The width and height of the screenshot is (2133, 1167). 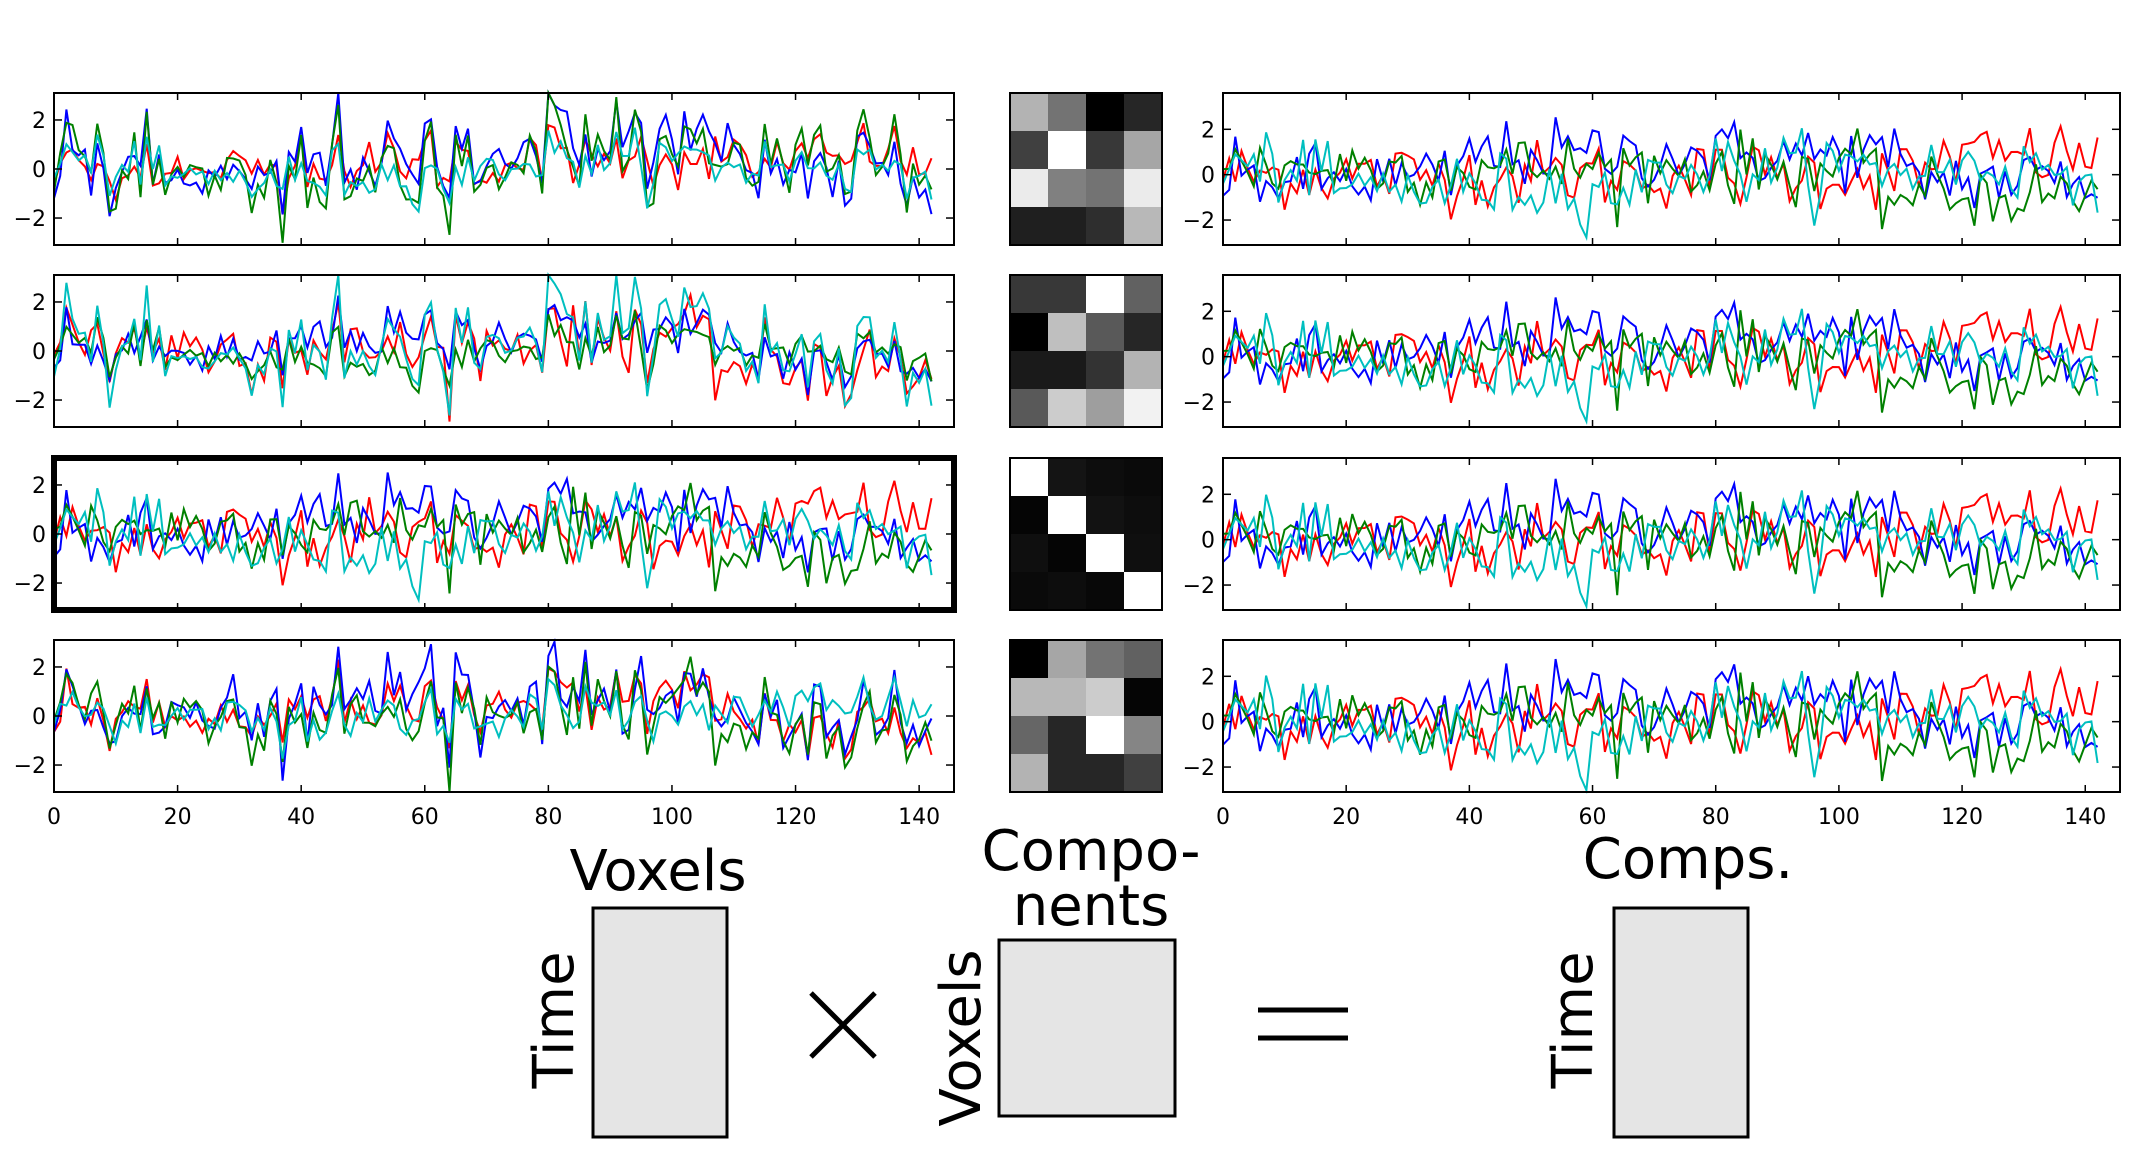 I want to click on mixing-matrix-frame, so click(x=1086, y=351).